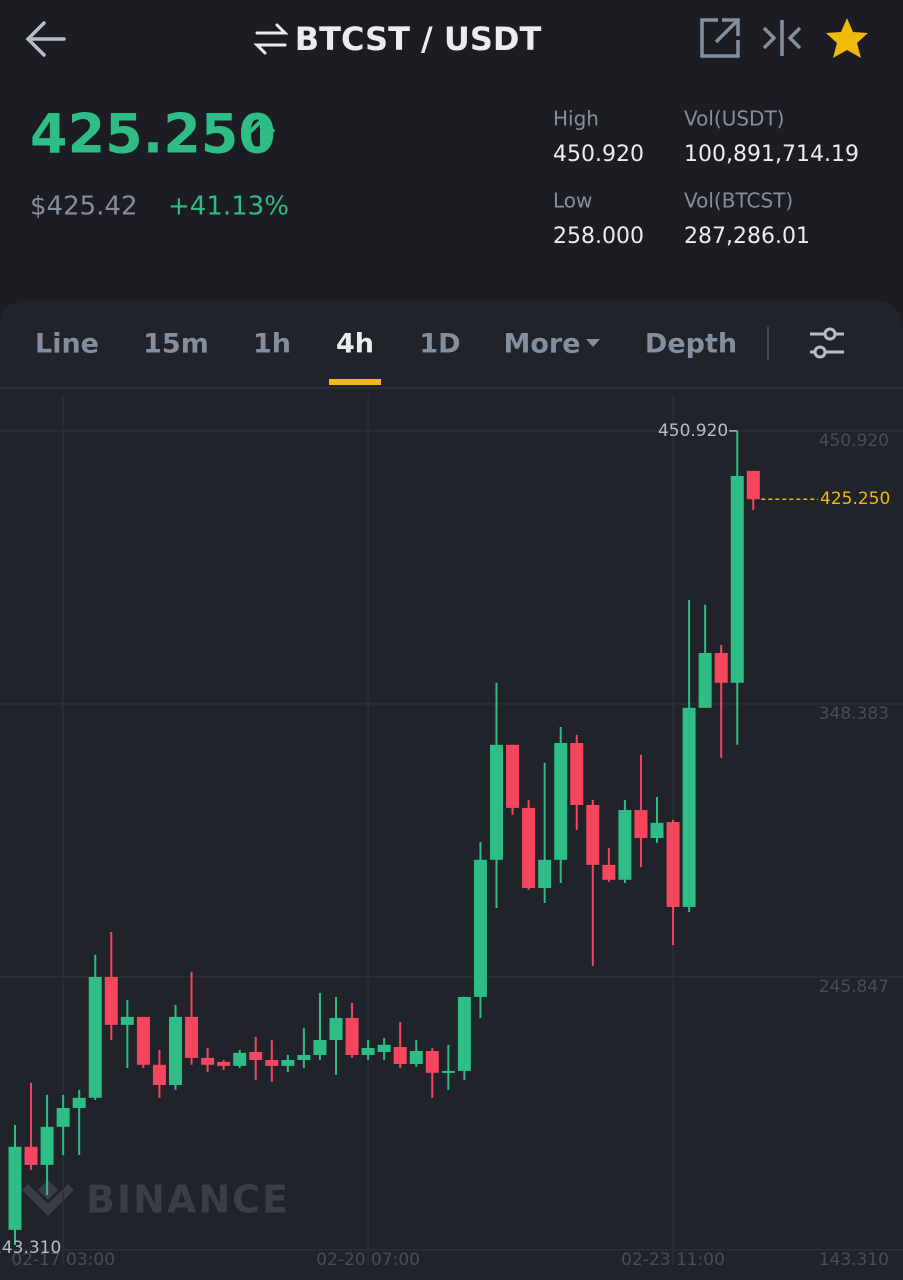  I want to click on stat-value: 100,891,714.19, so click(771, 154).